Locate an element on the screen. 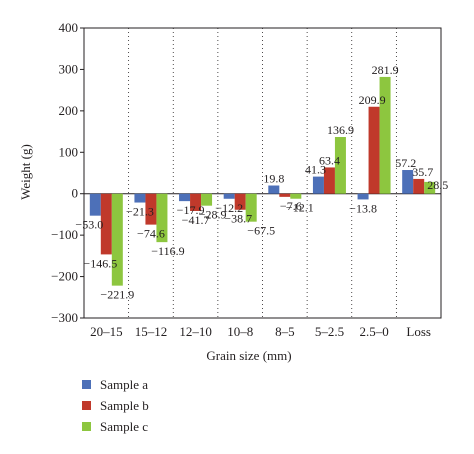  data-label: −7.6 is located at coordinates (291, 206).